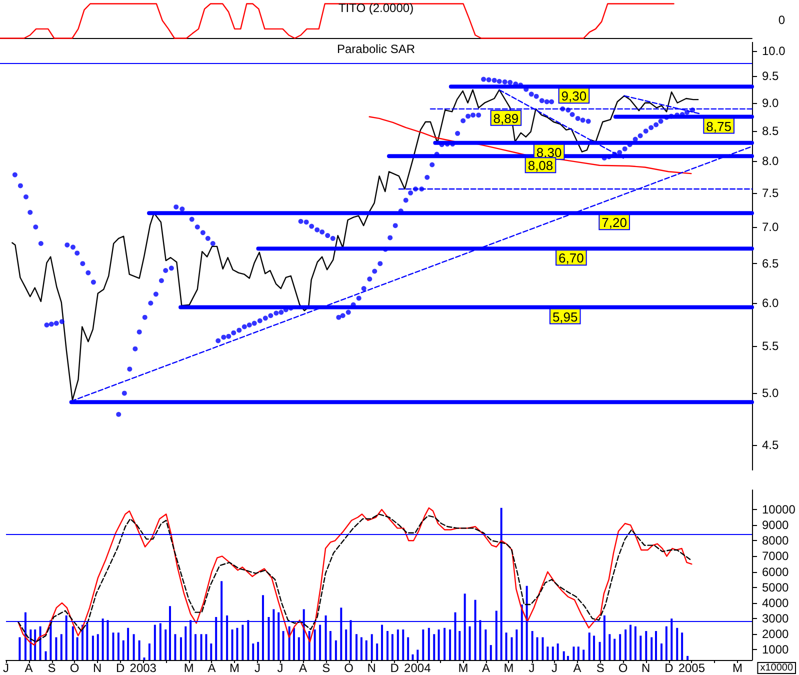  I want to click on y-tick-label: 8.0, so click(771, 161).